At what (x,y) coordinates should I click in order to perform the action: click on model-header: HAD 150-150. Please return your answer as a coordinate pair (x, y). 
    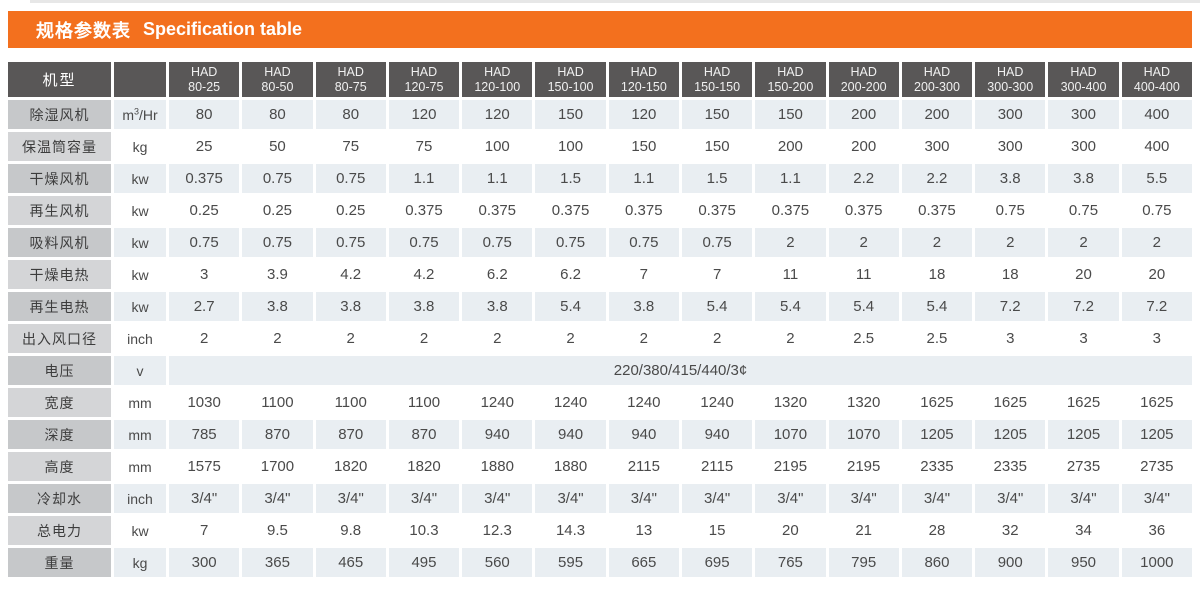
    Looking at the image, I should click on (717, 79).